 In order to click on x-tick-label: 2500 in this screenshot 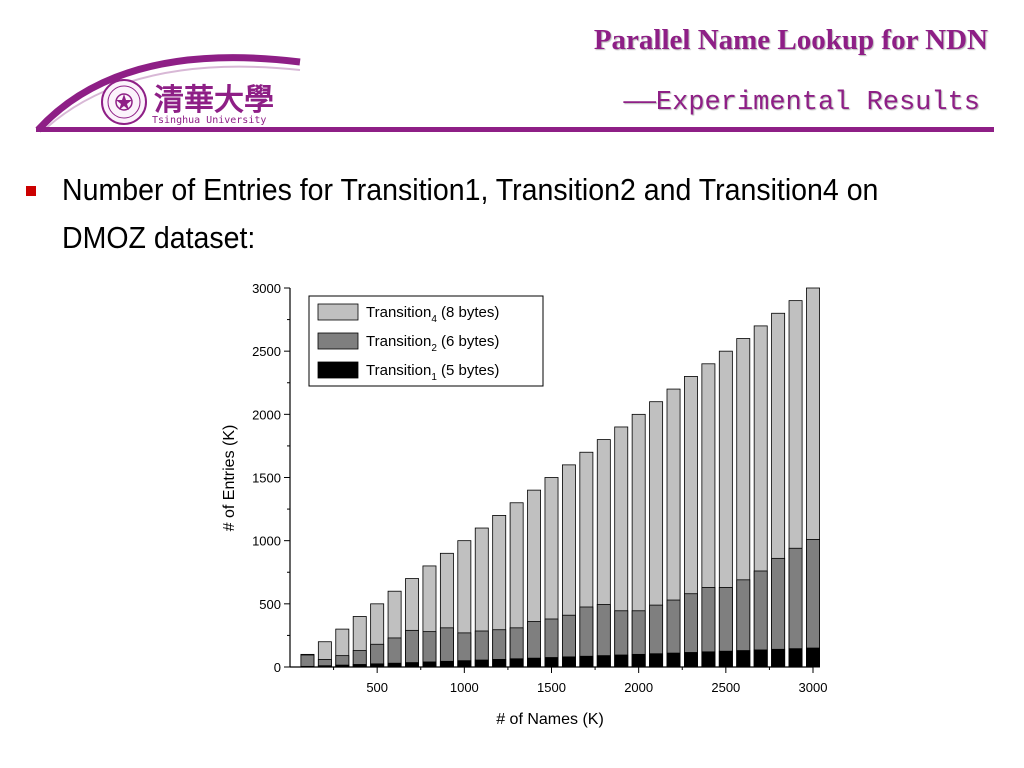, I will do `click(725, 687)`.